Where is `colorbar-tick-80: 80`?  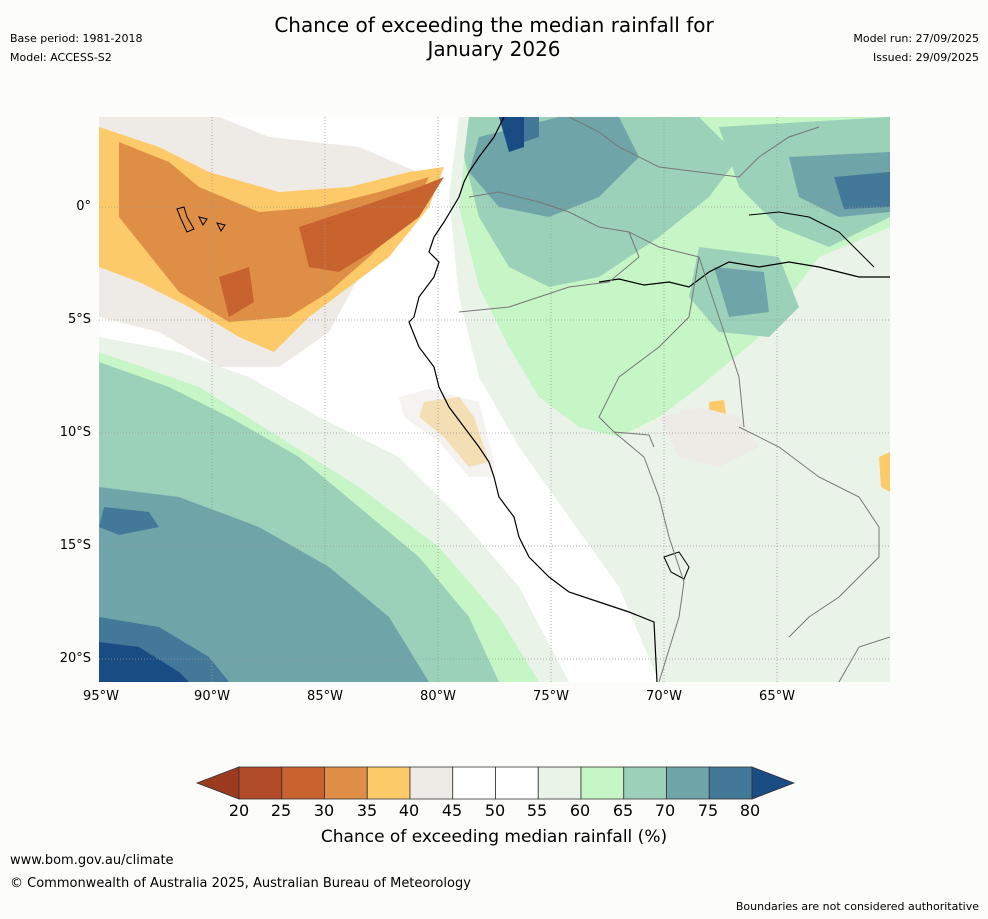
colorbar-tick-80: 80 is located at coordinates (750, 810).